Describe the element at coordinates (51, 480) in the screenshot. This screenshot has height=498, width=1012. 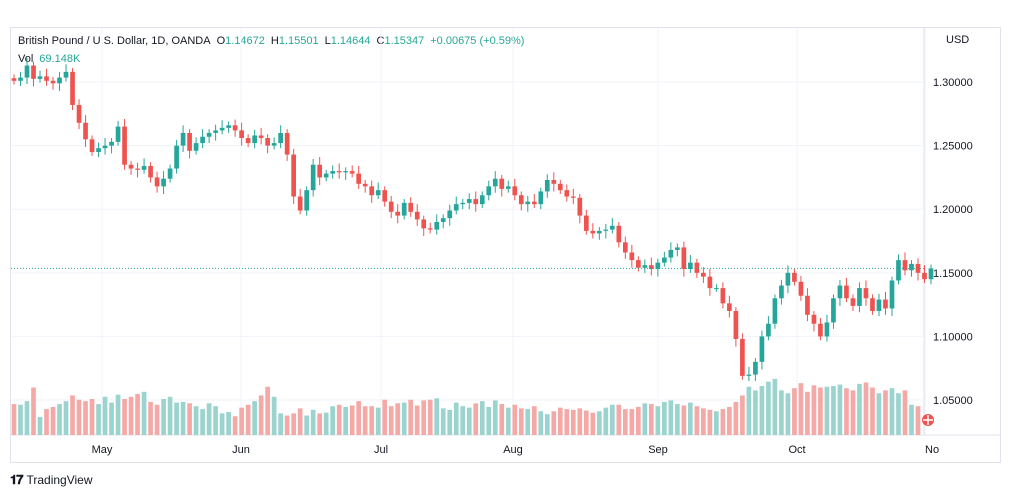
I see `footer-brand: 𝟏𝟕 TradingView` at that location.